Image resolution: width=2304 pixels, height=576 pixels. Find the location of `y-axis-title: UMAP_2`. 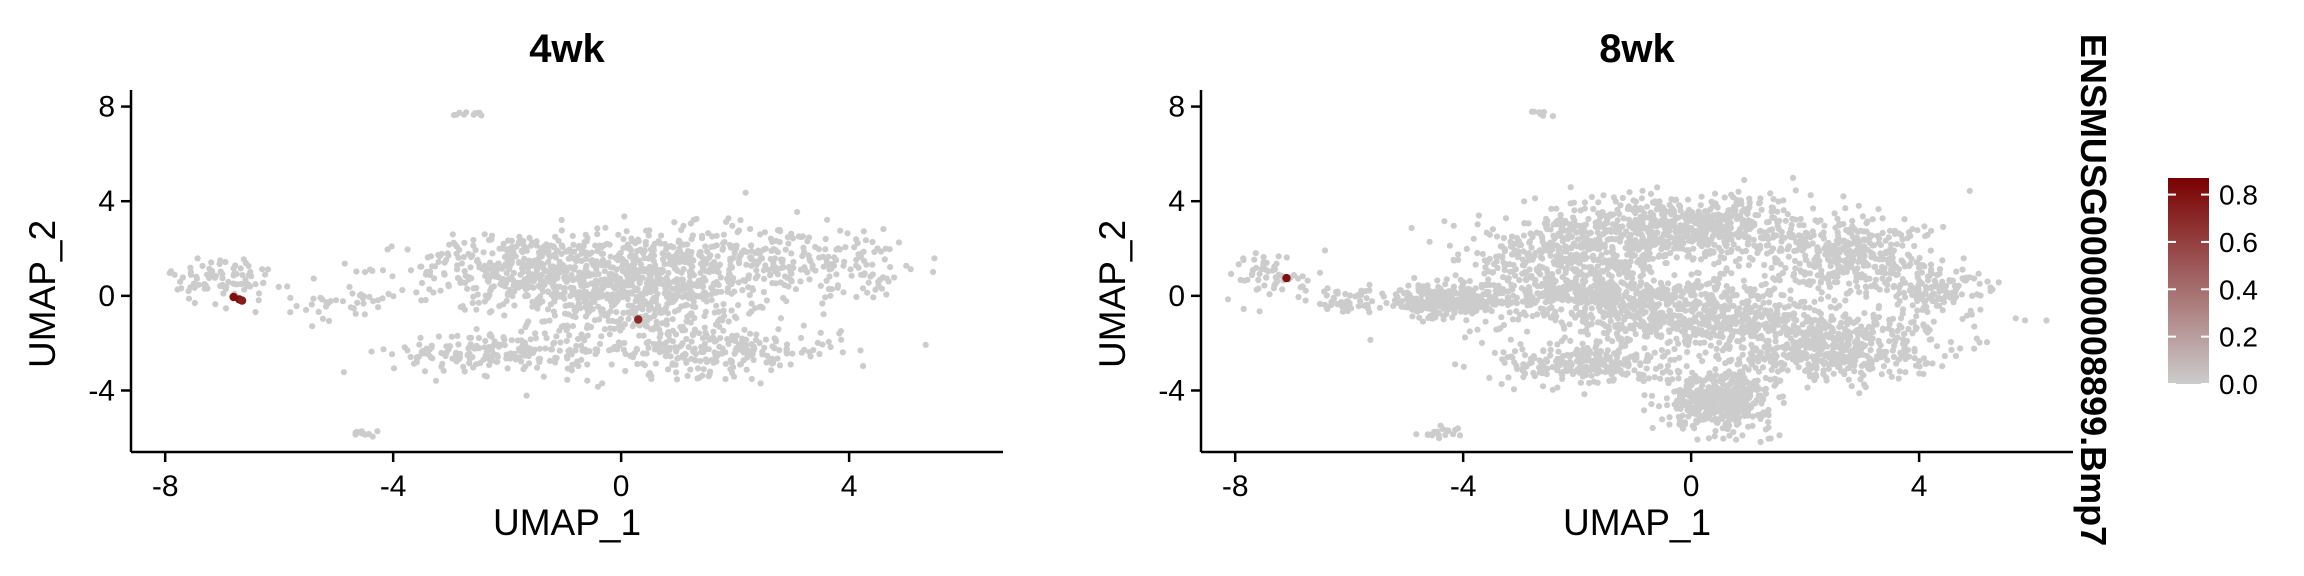

y-axis-title: UMAP_2 is located at coordinates (42, 294).